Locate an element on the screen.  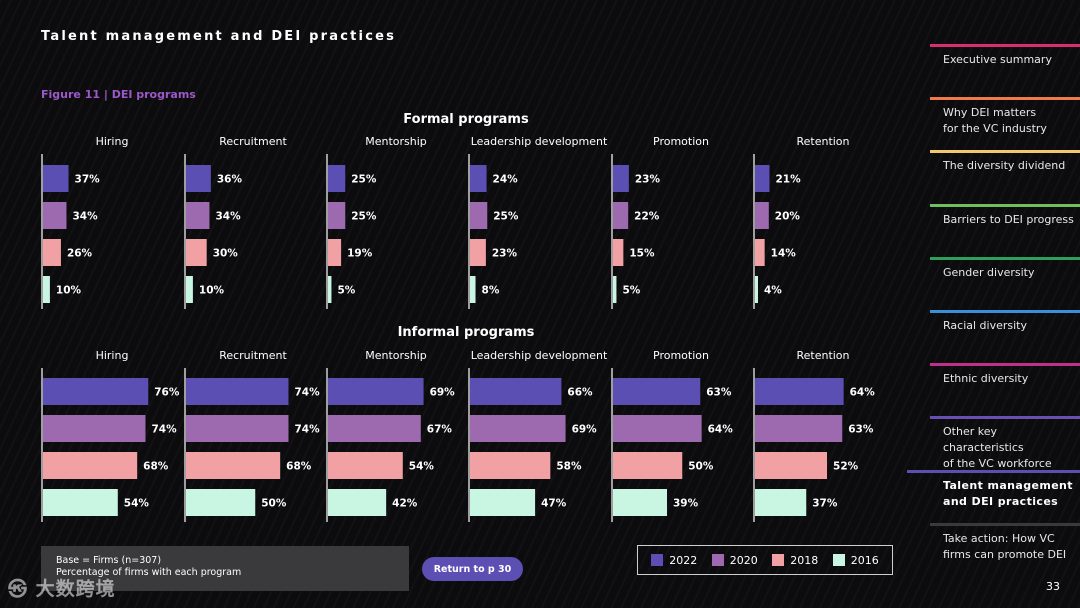
nav-item-racial-diversity: Racial diversity is located at coordinates (1005, 336).